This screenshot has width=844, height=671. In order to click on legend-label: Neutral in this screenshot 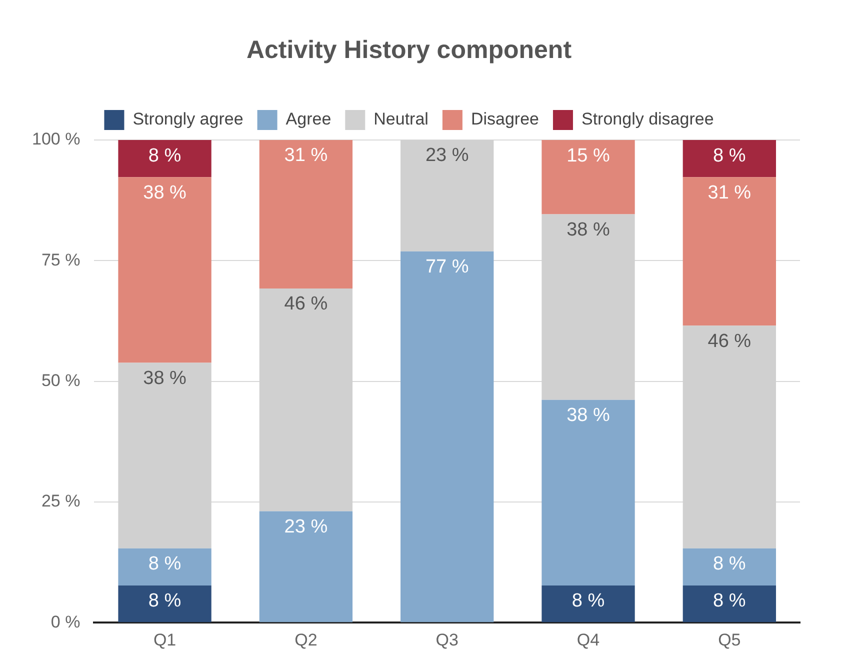, I will do `click(401, 119)`.